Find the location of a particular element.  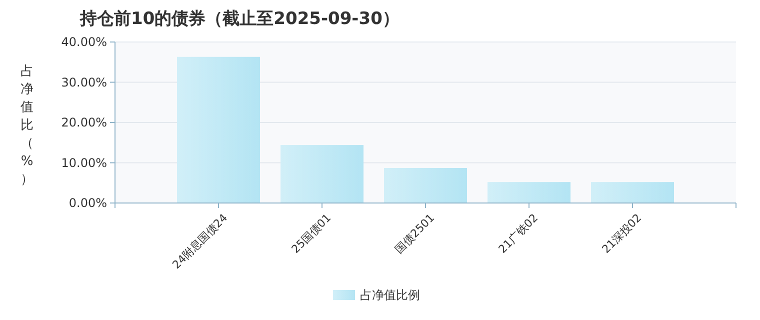

y-tick-label: 20.00% is located at coordinates (84, 123).